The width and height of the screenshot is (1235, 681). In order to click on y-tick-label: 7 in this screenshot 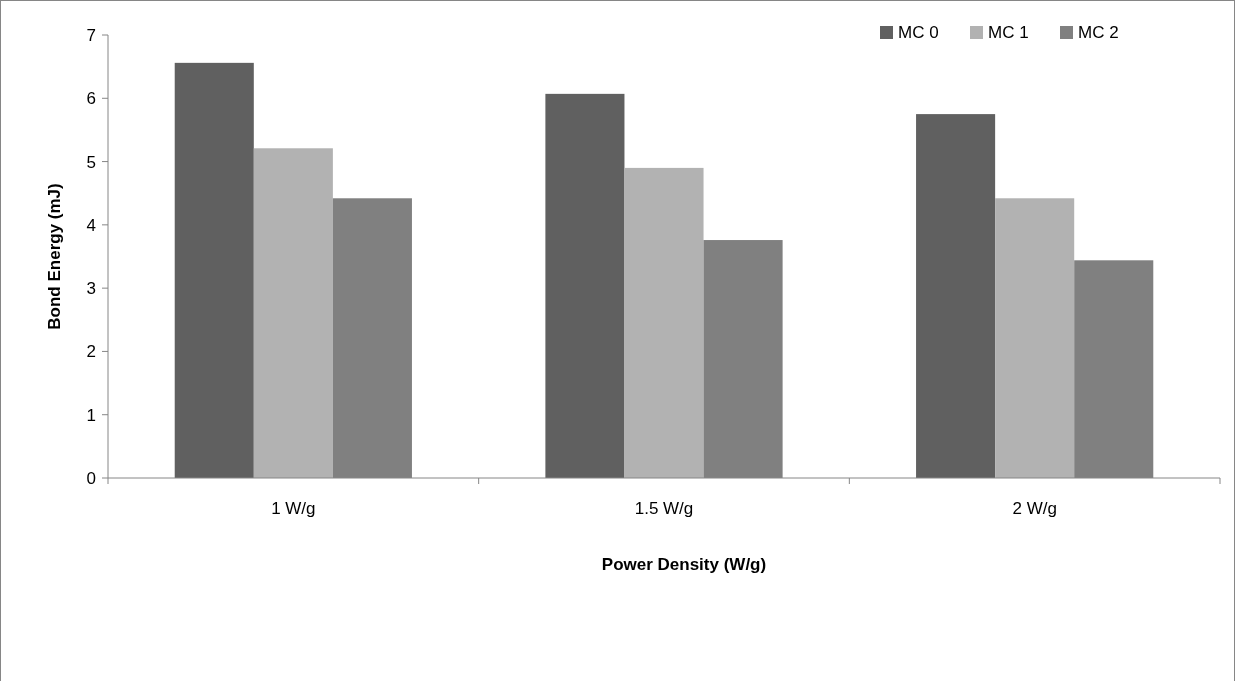, I will do `click(91, 35)`.